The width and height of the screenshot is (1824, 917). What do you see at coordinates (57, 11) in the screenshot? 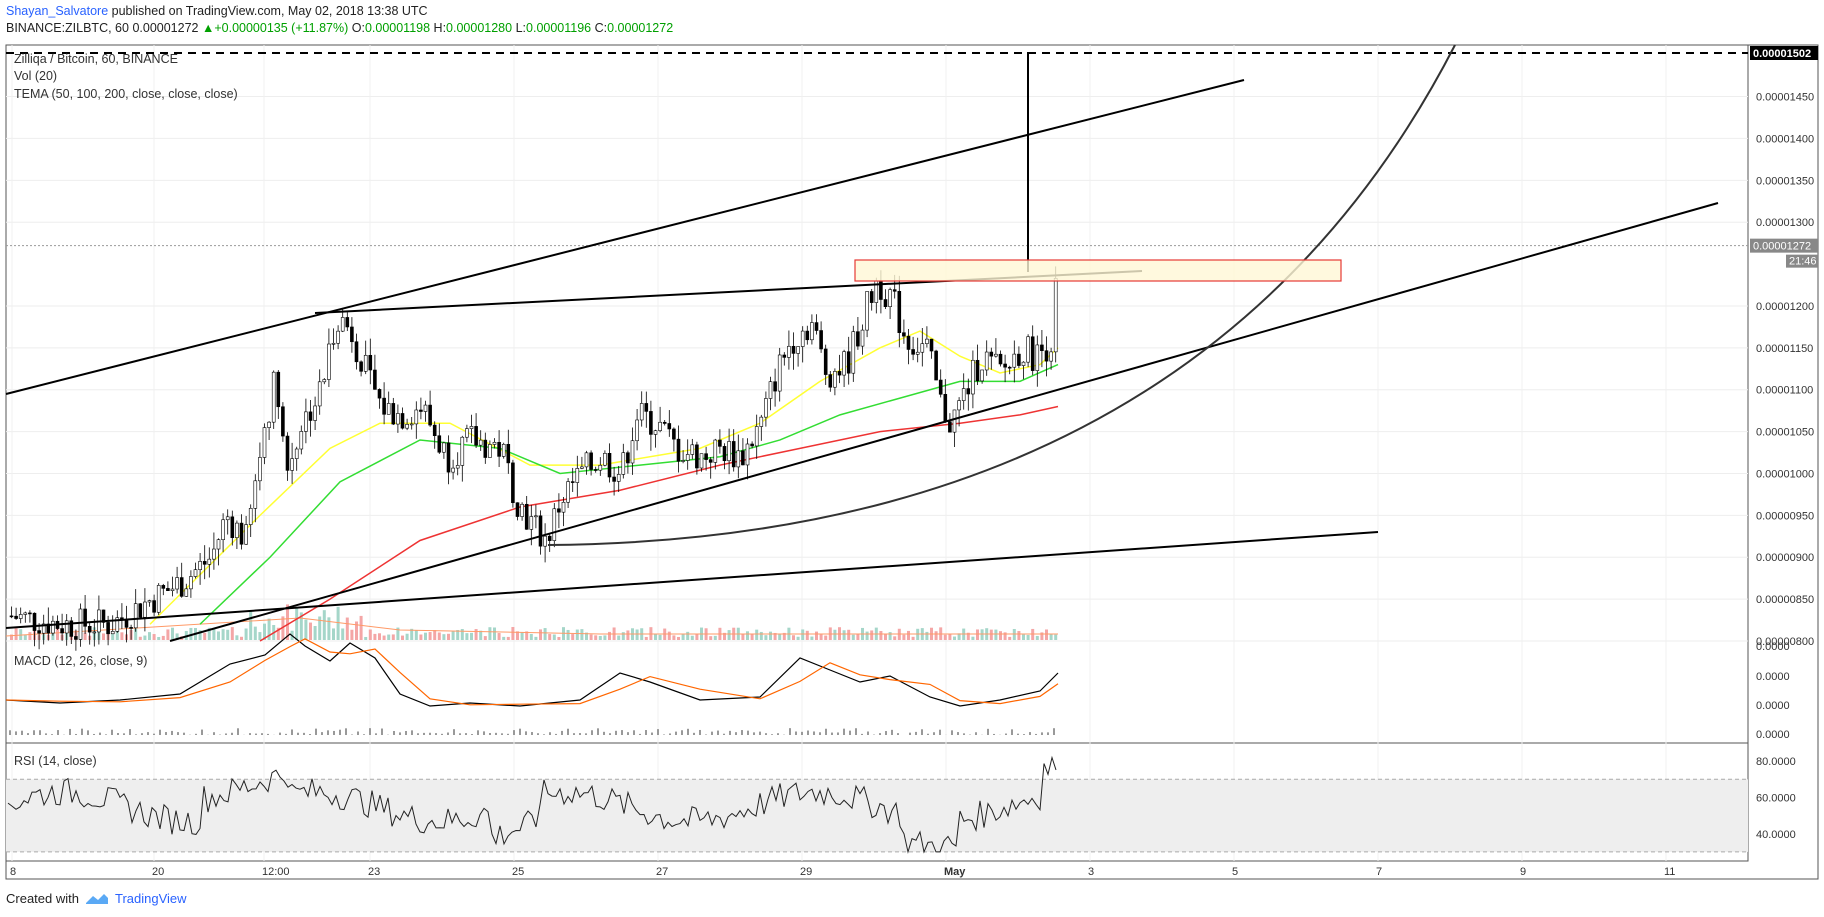
I see `author-link: Shayan_Salvatore` at bounding box center [57, 11].